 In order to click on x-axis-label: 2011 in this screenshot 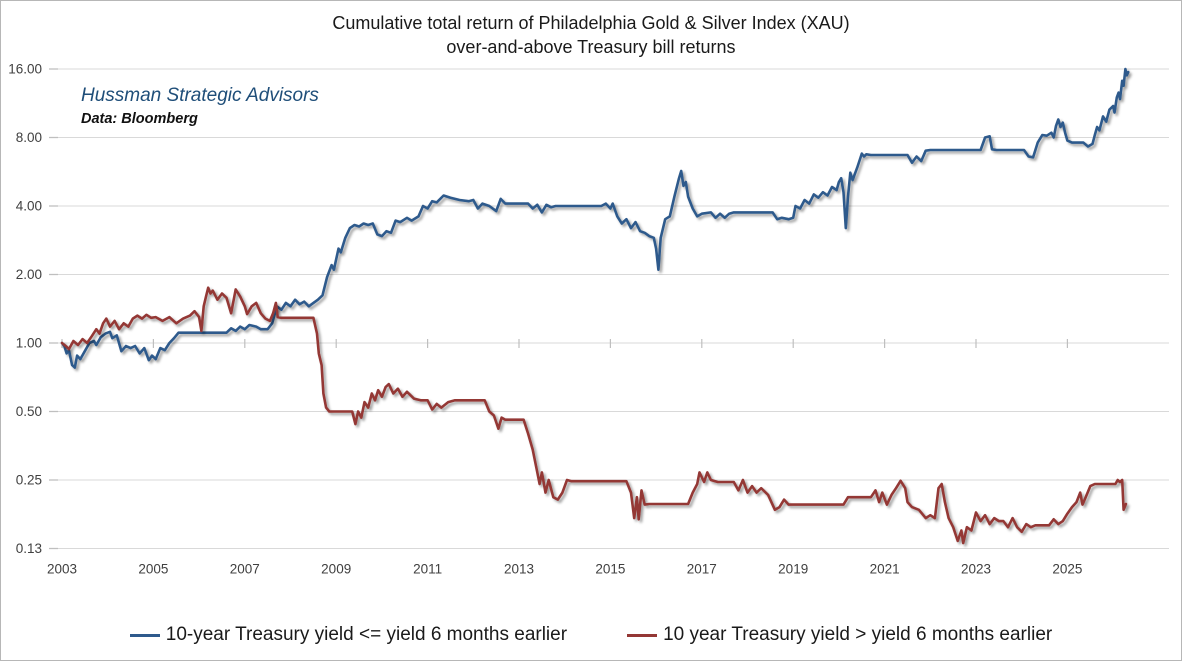, I will do `click(427, 569)`.